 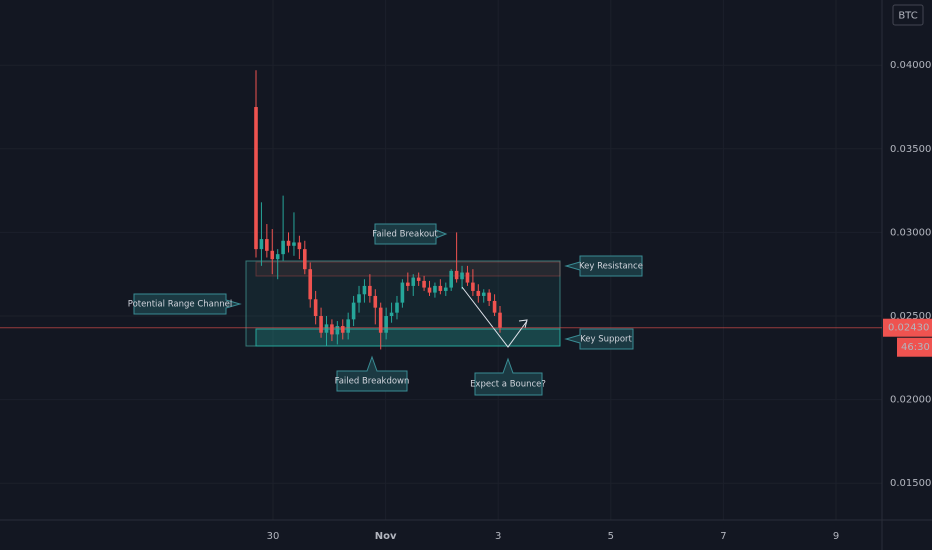 I want to click on x-tick-label: 9, so click(x=836, y=536).